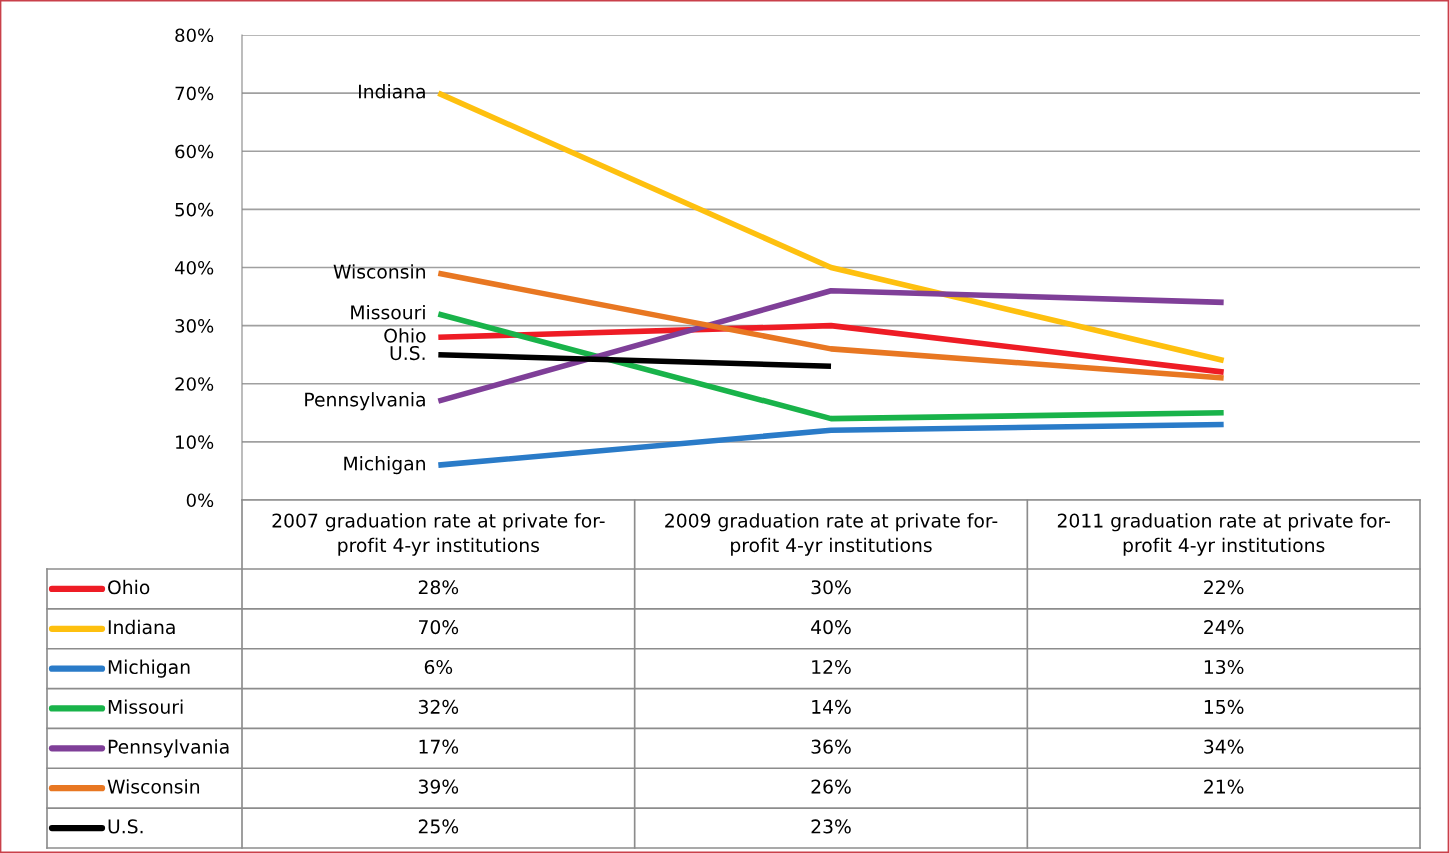 The image size is (1449, 853). Describe the element at coordinates (388, 312) in the screenshot. I see `text: Missouri` at that location.